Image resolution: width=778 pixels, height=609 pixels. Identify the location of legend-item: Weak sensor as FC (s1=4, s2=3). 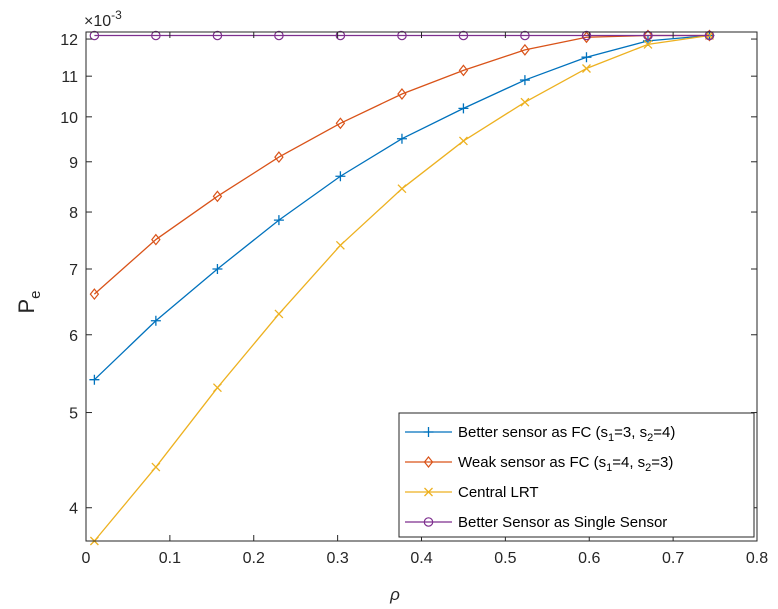
(539, 464).